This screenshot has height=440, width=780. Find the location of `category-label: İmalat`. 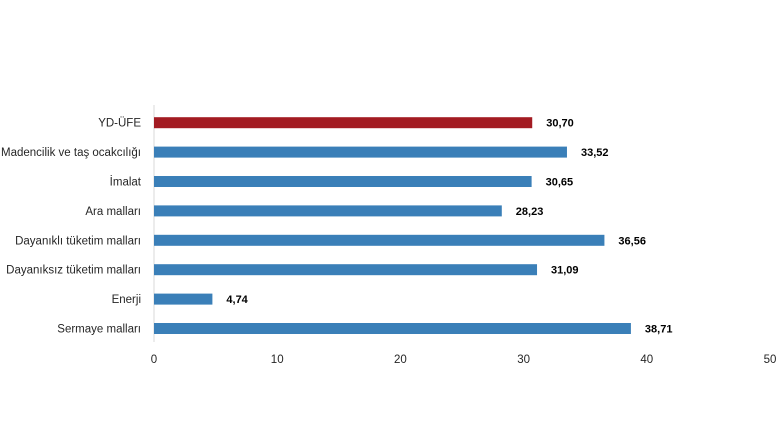

category-label: İmalat is located at coordinates (126, 182).